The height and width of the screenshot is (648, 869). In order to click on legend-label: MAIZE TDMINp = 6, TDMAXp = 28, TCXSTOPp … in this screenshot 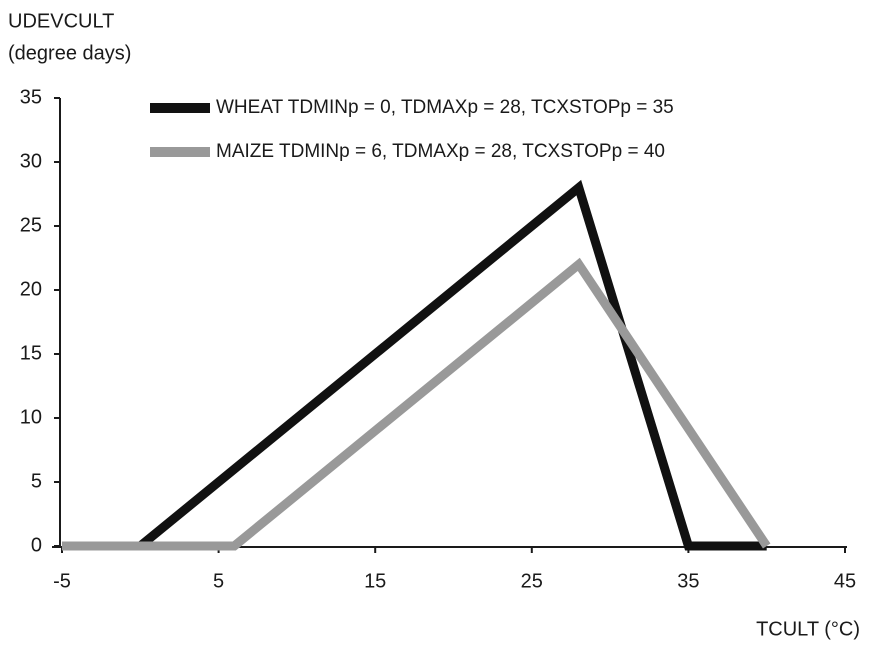, I will do `click(440, 151)`.